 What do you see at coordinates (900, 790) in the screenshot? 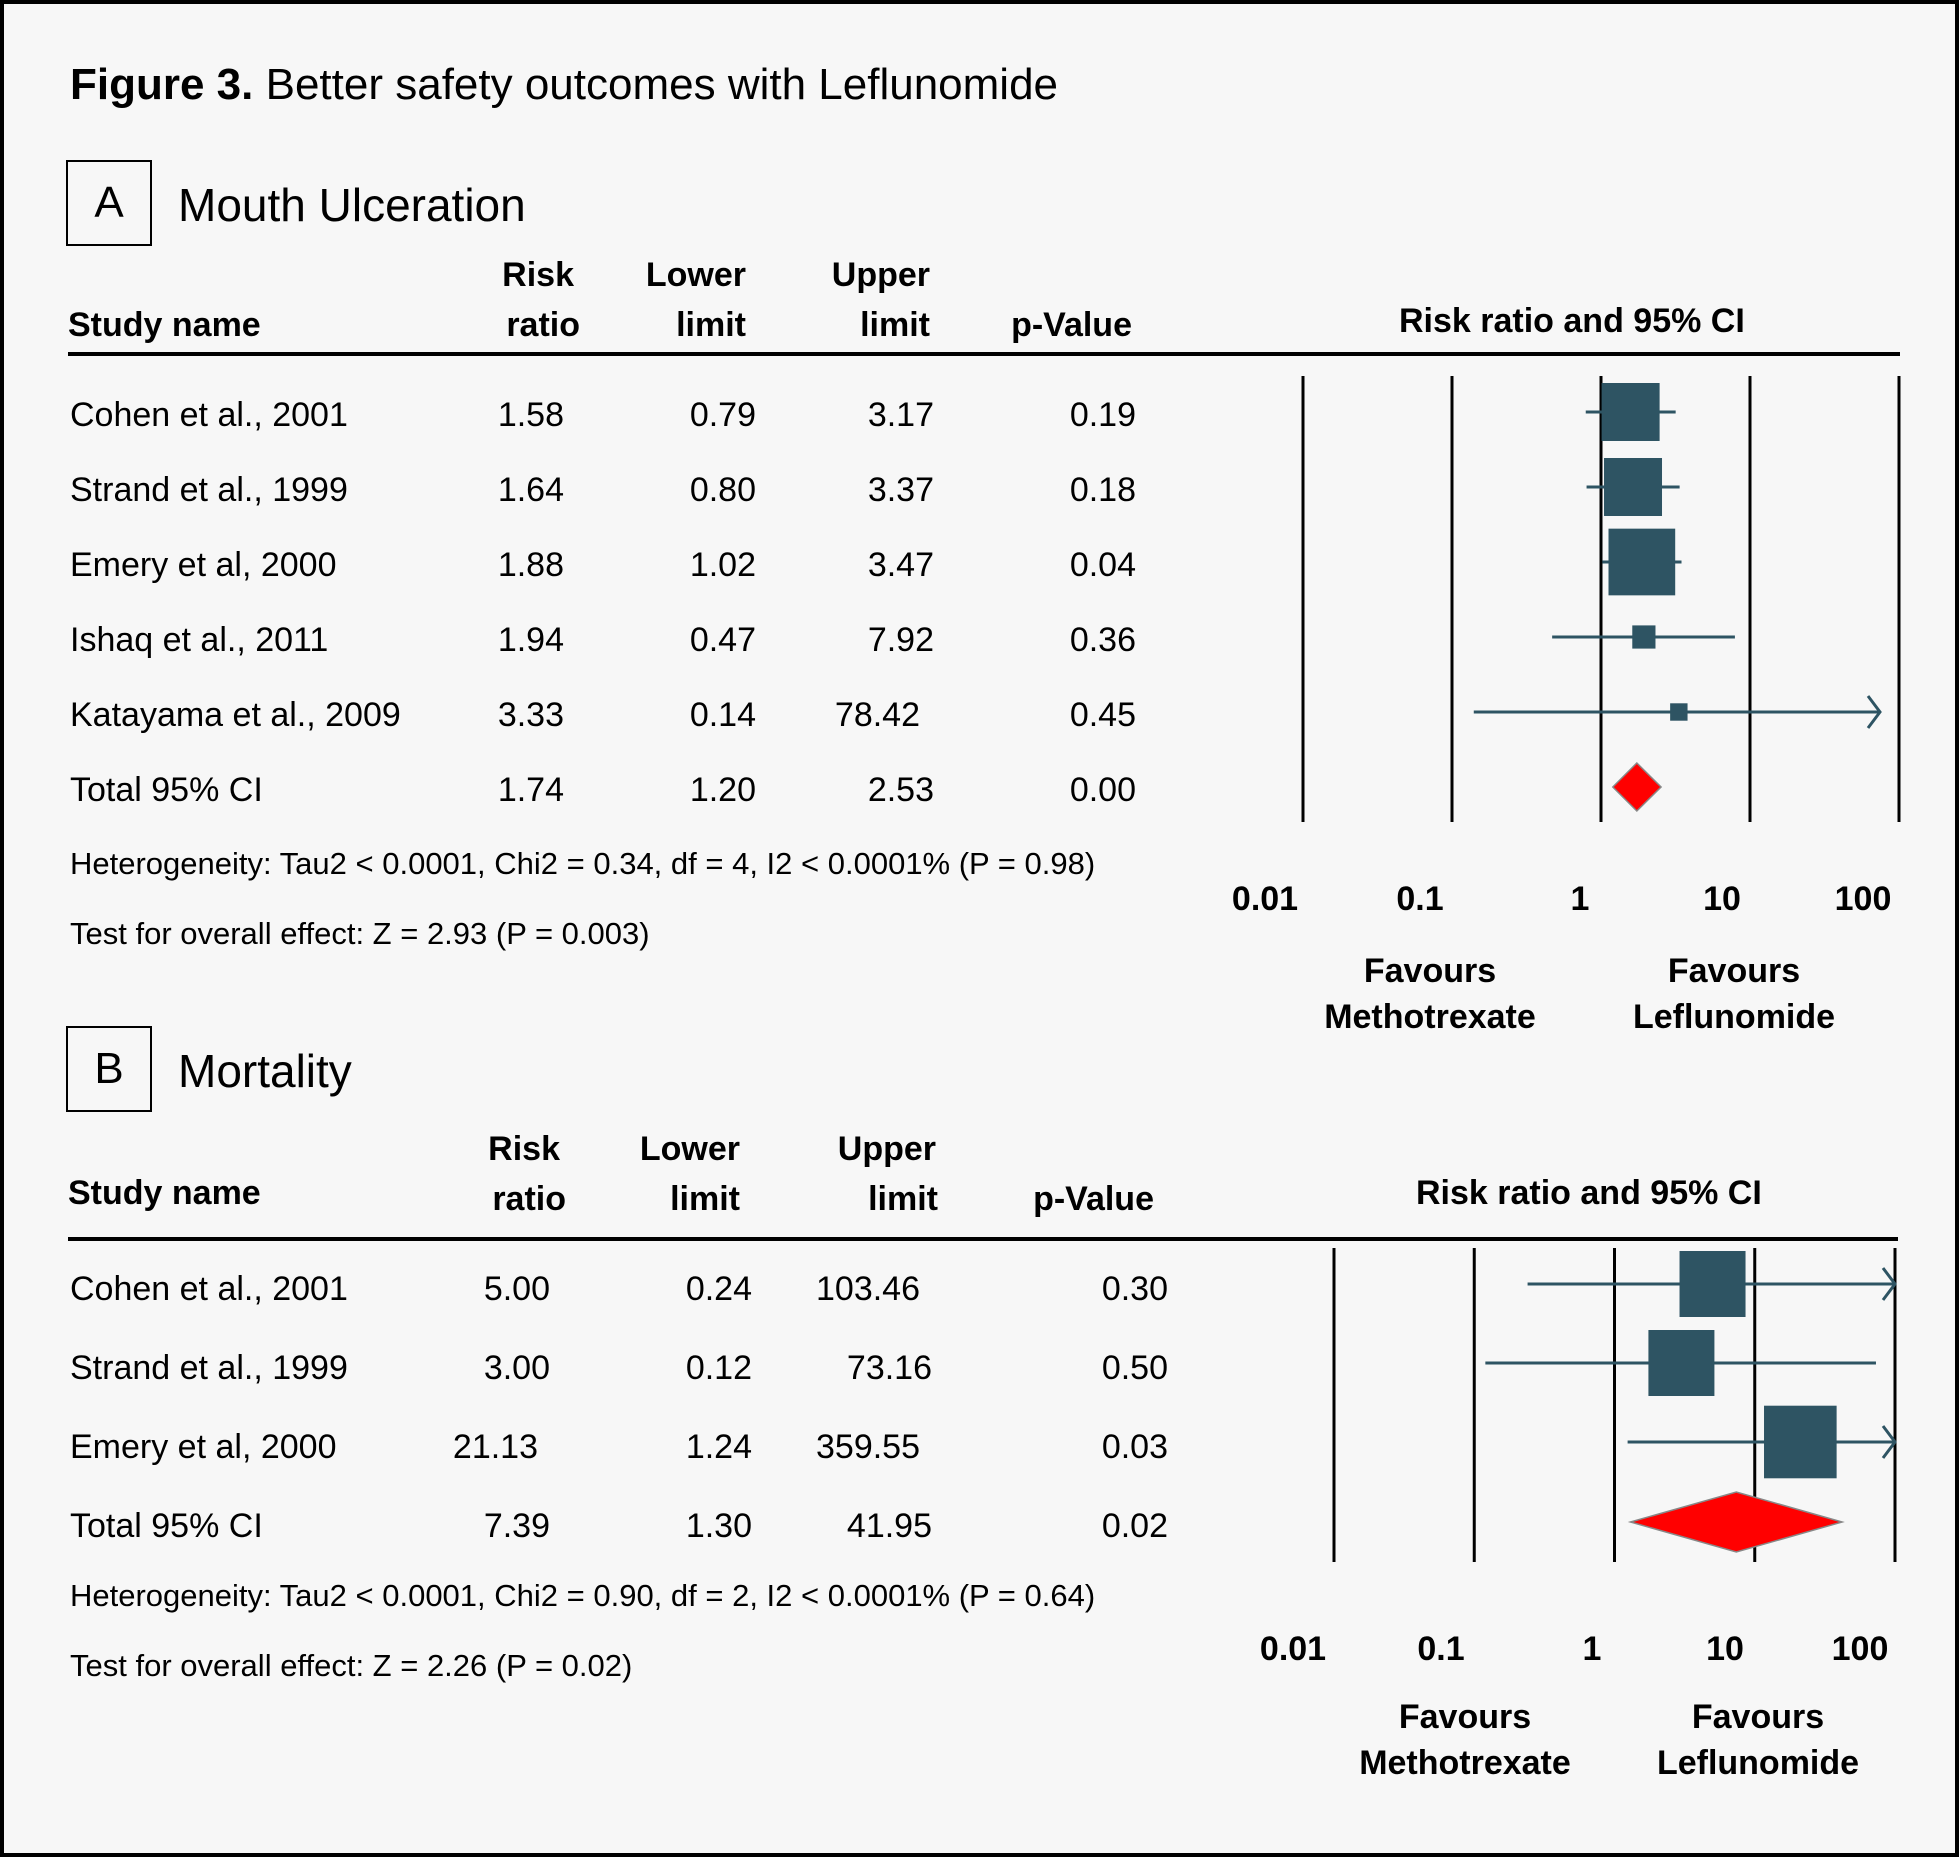
I see `upper-limit: 2.53` at bounding box center [900, 790].